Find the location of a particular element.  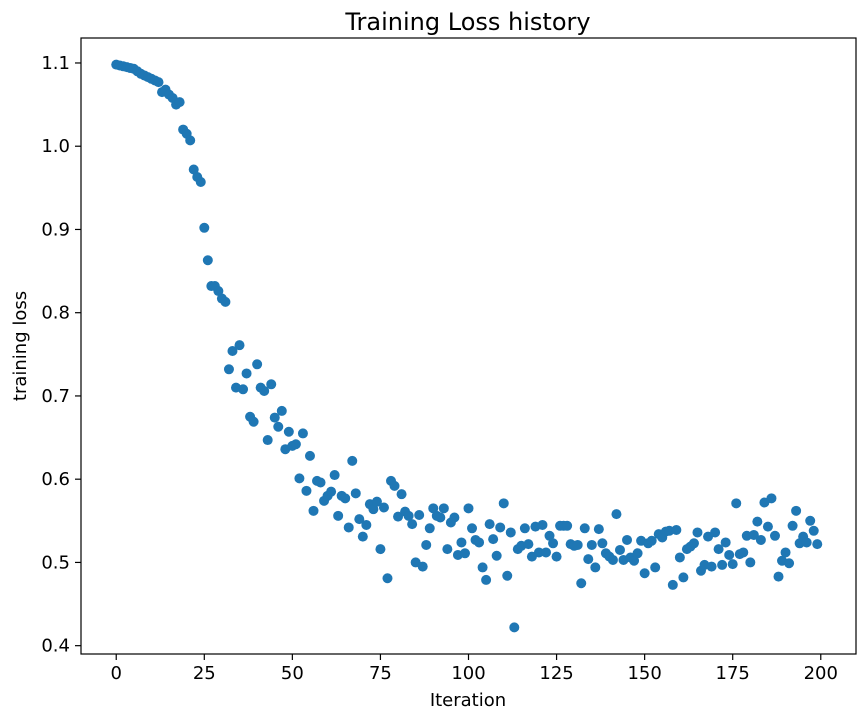

x-tick-label: 25 is located at coordinates (204, 673).